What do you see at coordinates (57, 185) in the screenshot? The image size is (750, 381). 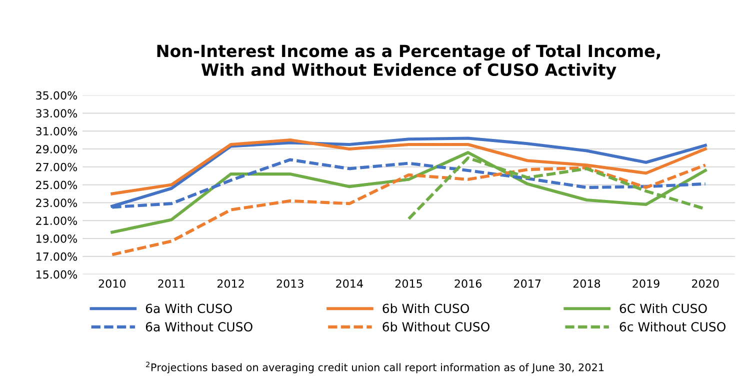 I see `y-tick-label: 25.00%` at bounding box center [57, 185].